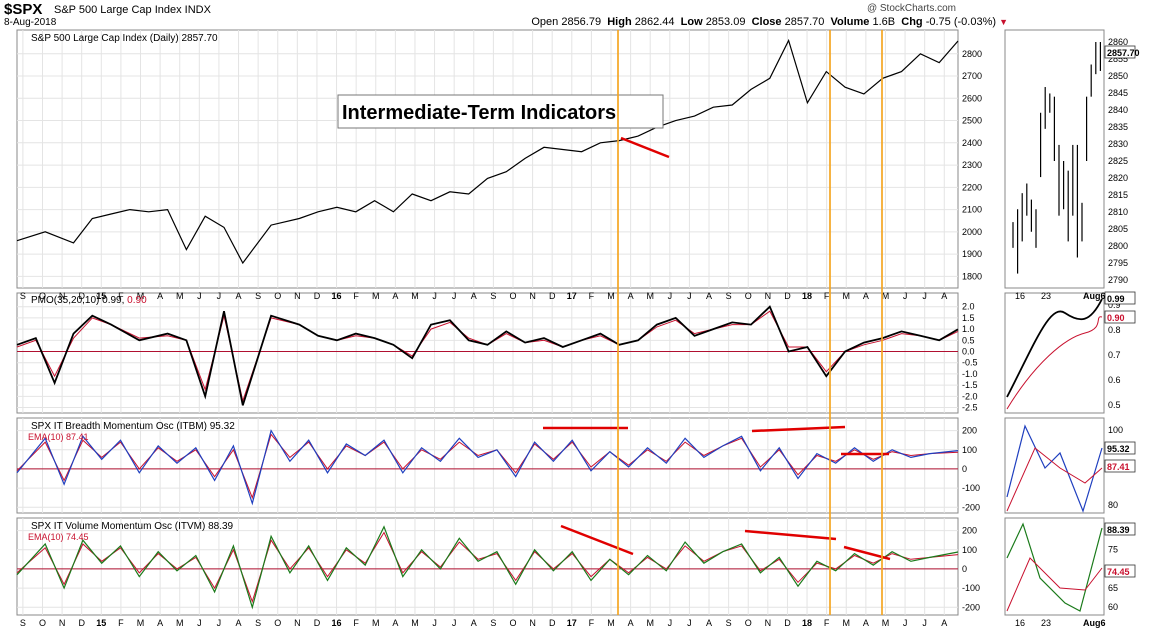 Image resolution: width=1150 pixels, height=635 pixels. What do you see at coordinates (1120, 466) in the screenshot?
I see `side-itbm-ema-tag-box` at bounding box center [1120, 466].